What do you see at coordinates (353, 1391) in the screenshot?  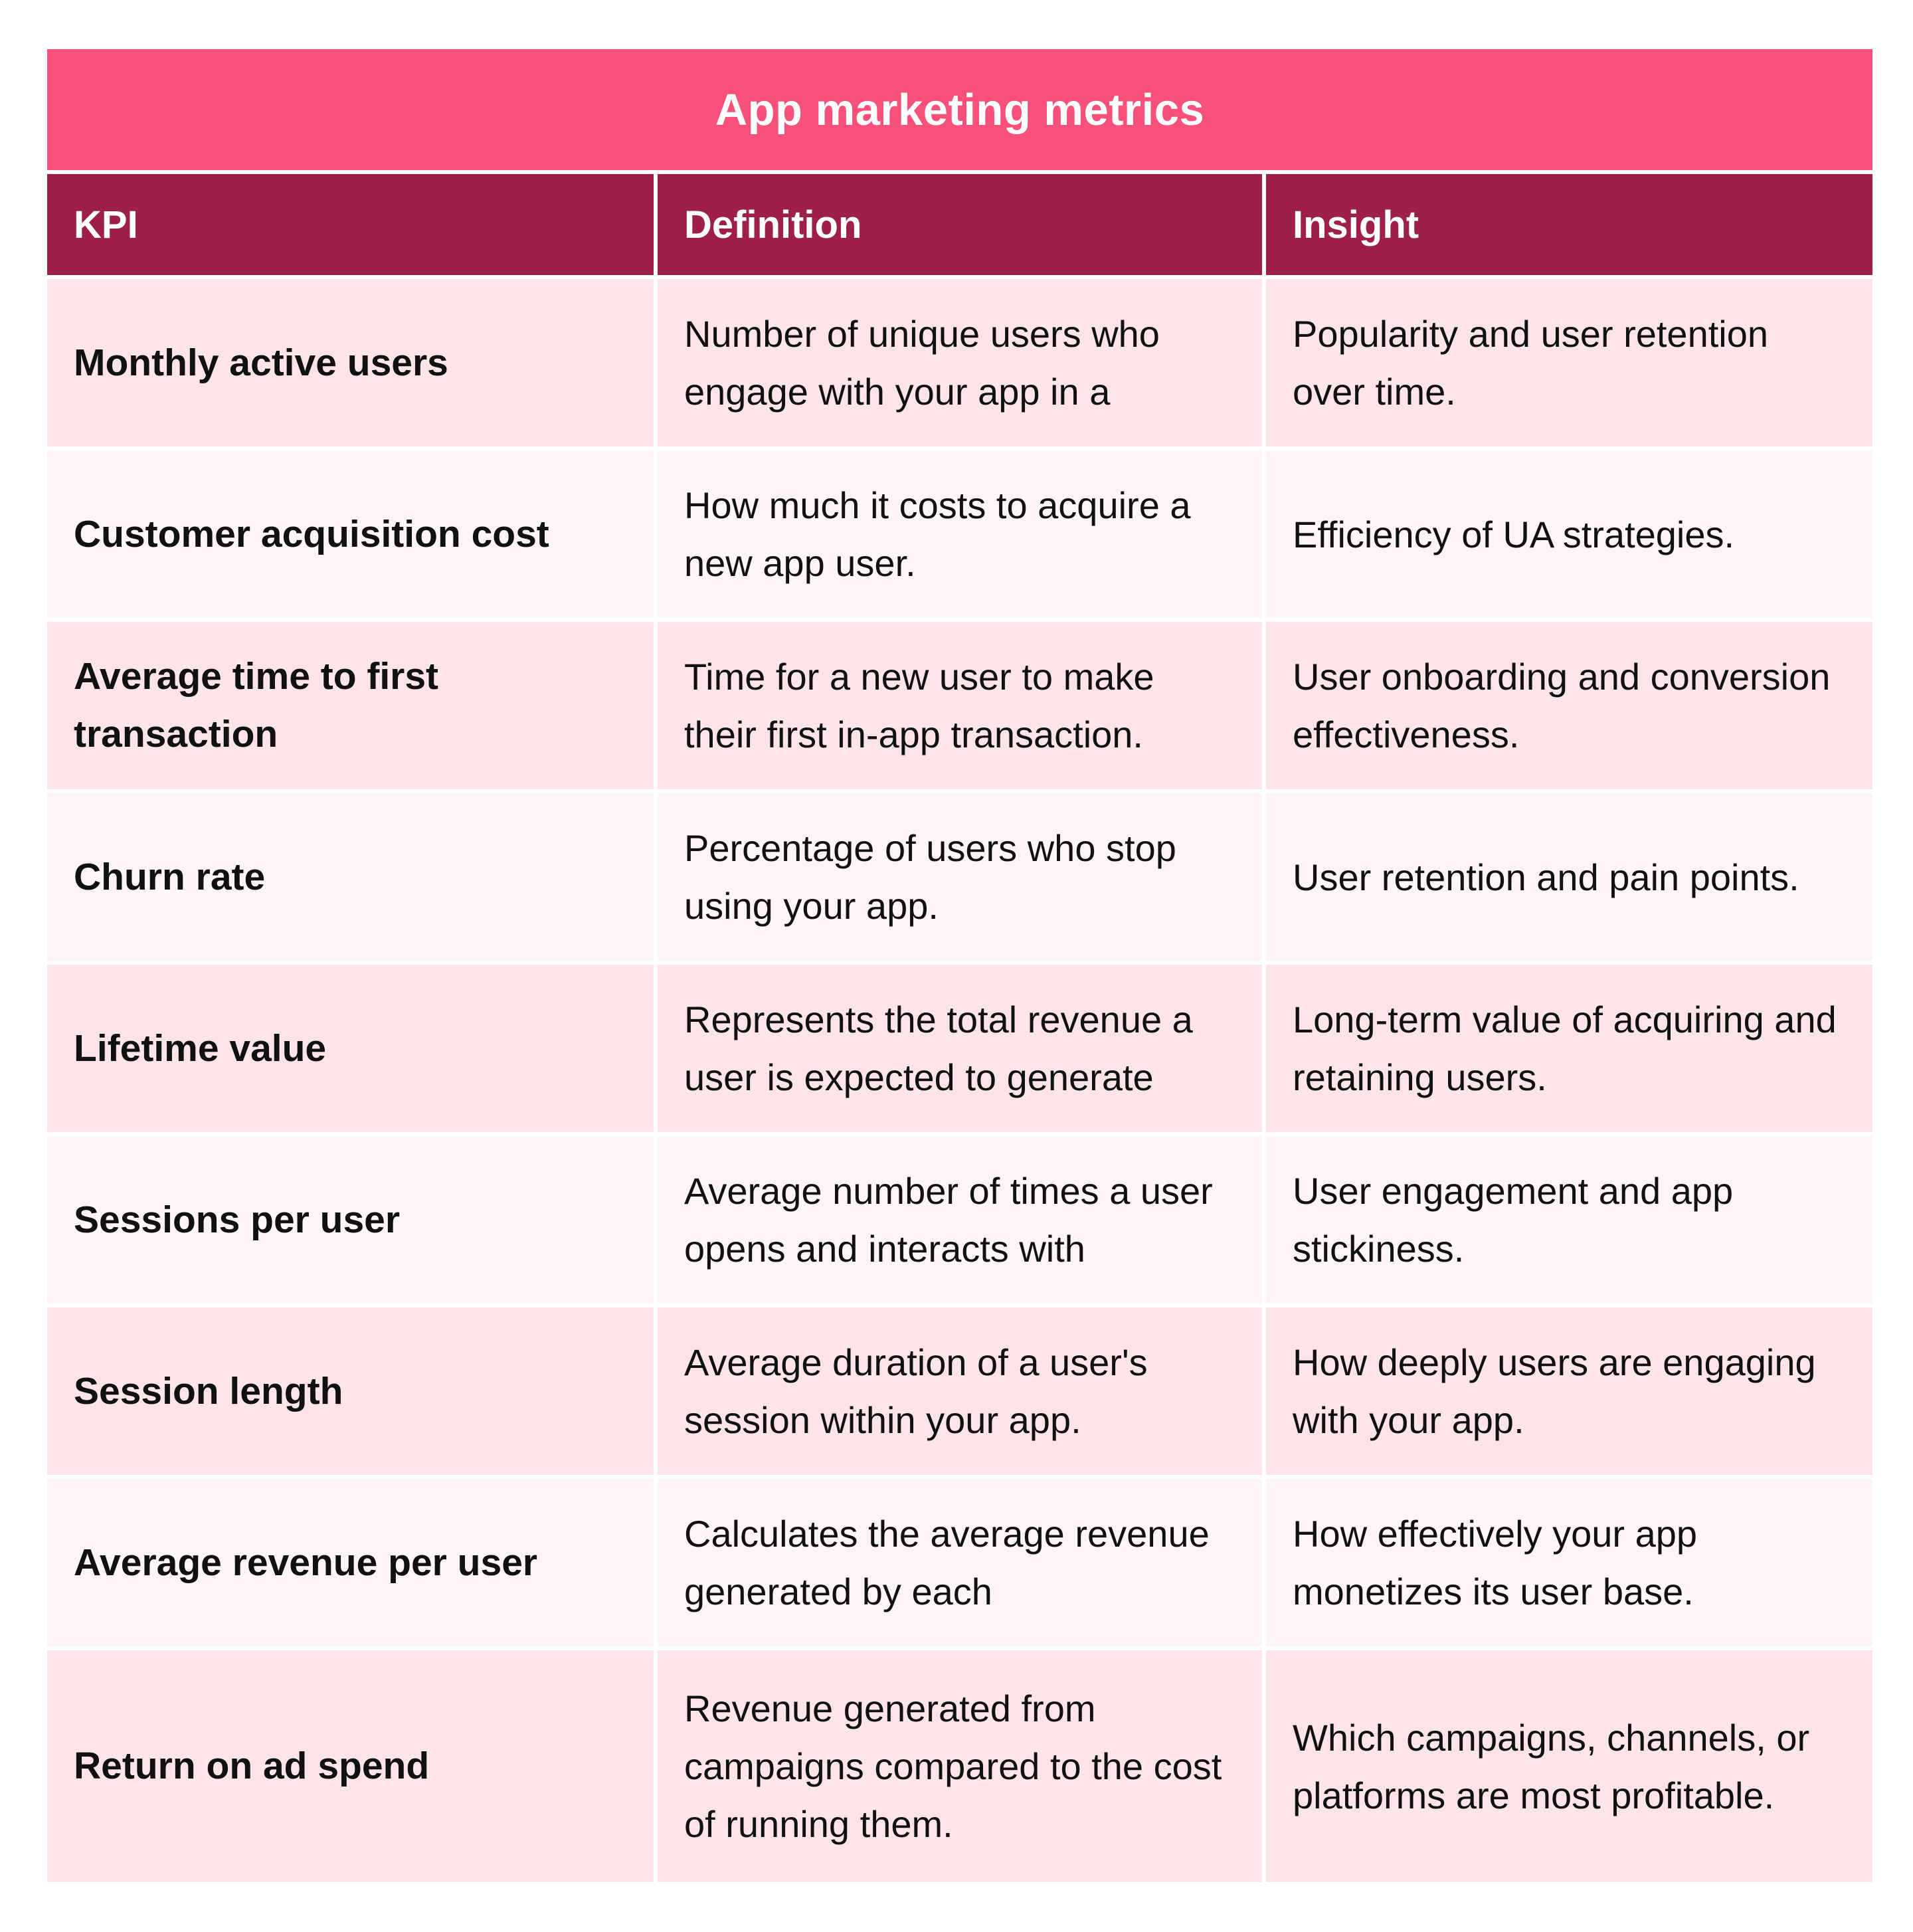 I see `kpi-cell: Session length` at bounding box center [353, 1391].